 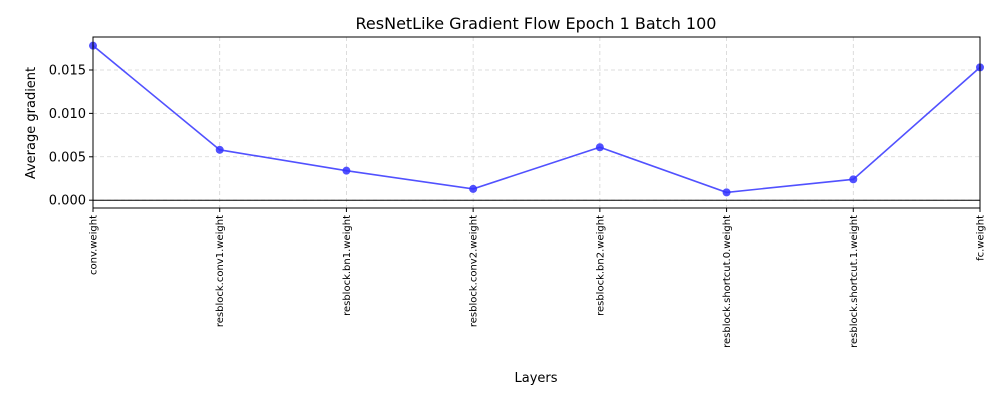 I want to click on y-axis-ticks: 0.000 0.005 0.010 0.015, so click(x=71, y=136).